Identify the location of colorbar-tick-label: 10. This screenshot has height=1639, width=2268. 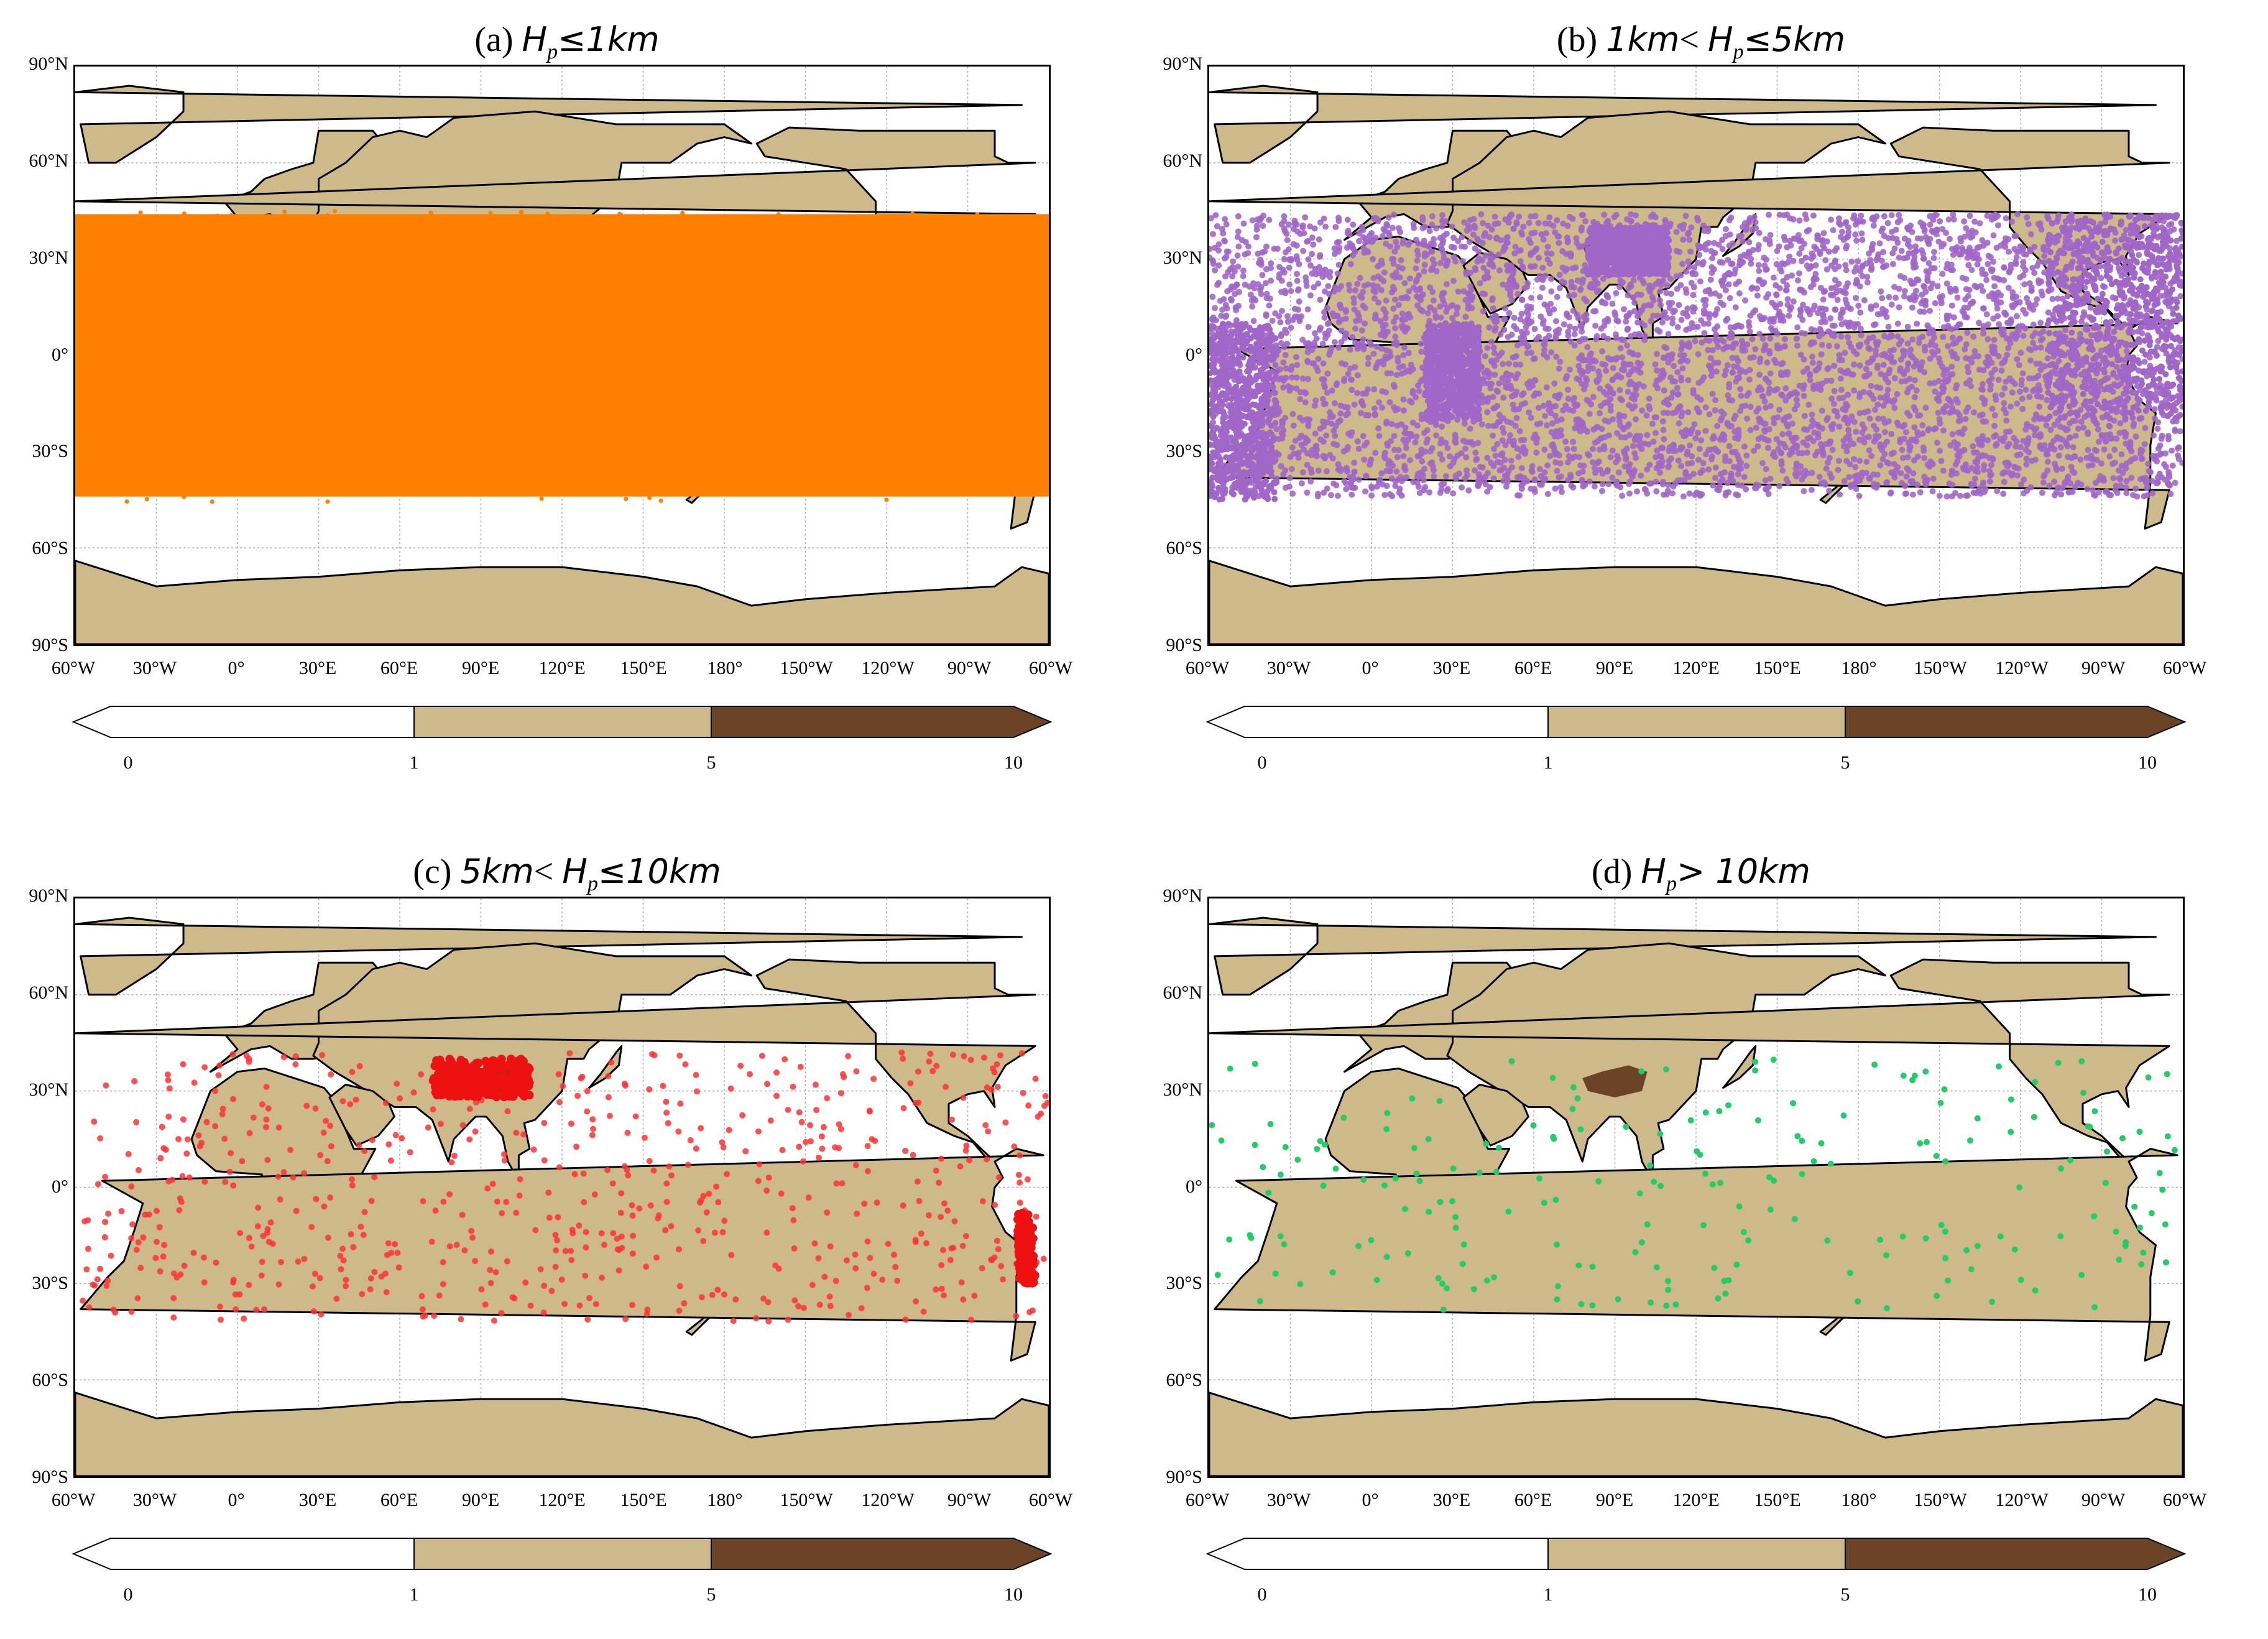
(1013, 762).